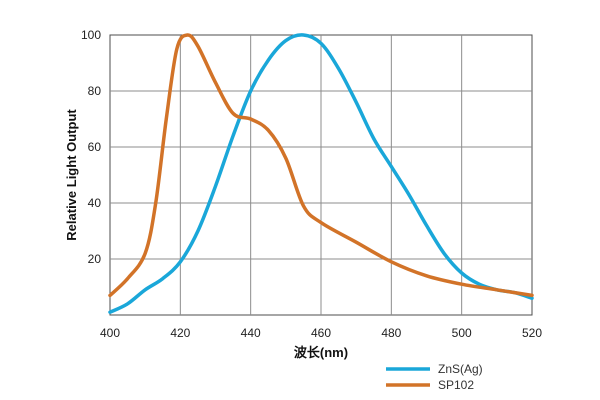  I want to click on y-tick-label-20: 20, so click(95, 259).